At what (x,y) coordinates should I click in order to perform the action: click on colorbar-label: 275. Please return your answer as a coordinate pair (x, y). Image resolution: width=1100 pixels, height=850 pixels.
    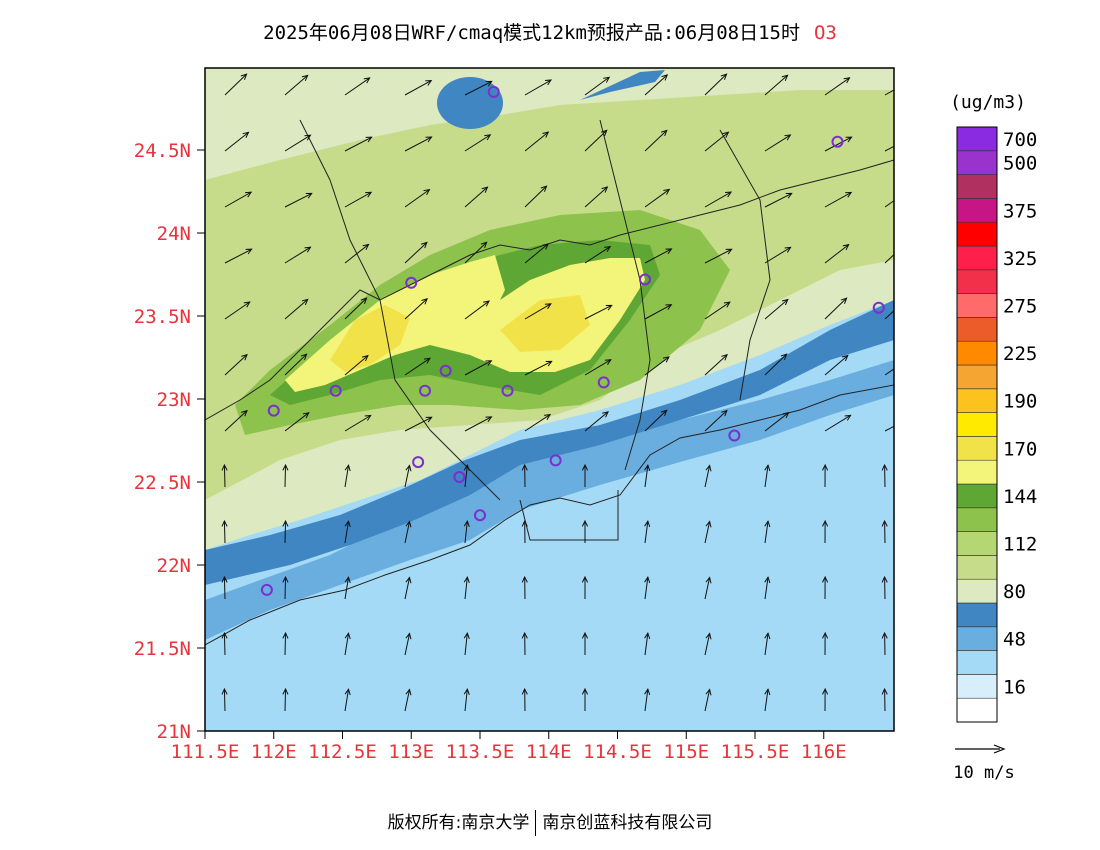
    Looking at the image, I should click on (1020, 307).